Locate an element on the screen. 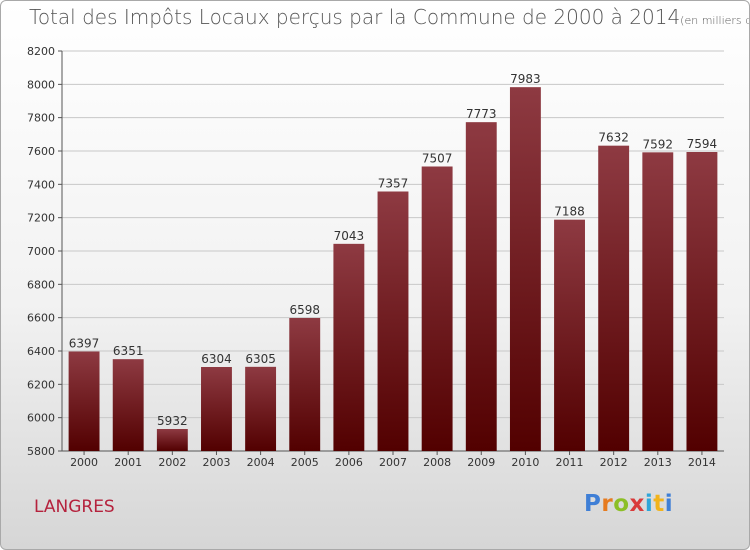 This screenshot has height=550, width=750. data-label: 7188 is located at coordinates (569, 212).